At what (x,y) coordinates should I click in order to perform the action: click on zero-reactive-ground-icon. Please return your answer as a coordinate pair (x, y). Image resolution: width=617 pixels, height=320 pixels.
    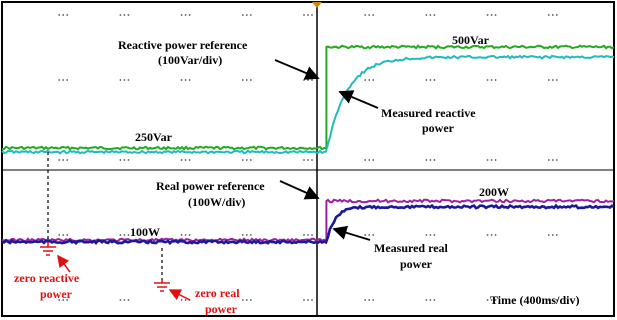
    Looking at the image, I should click on (48, 249).